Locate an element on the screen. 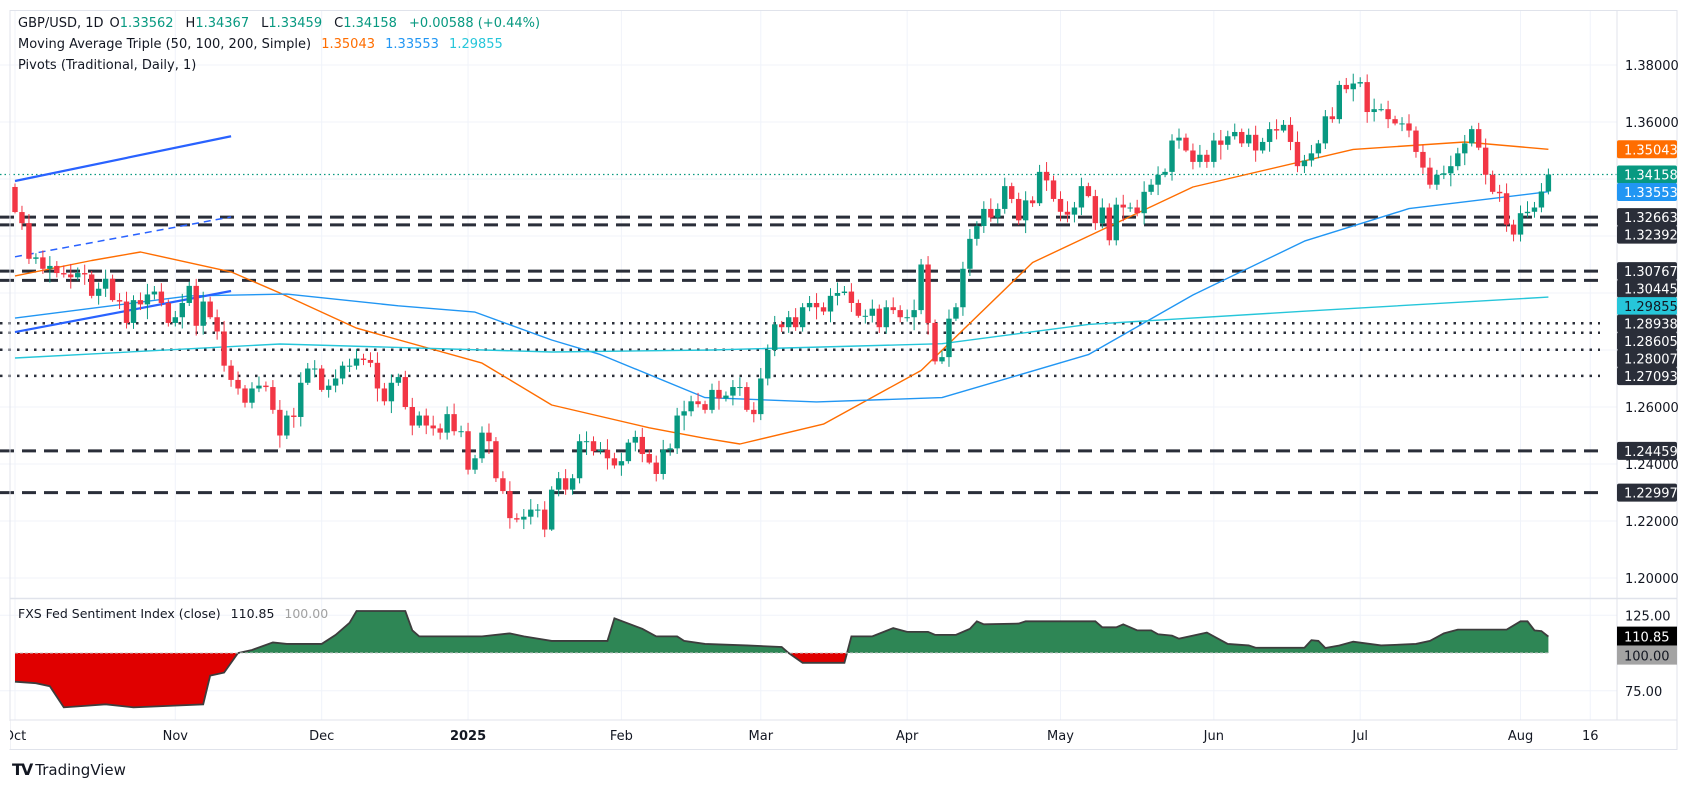  time-tick-label: Feb is located at coordinates (621, 736).